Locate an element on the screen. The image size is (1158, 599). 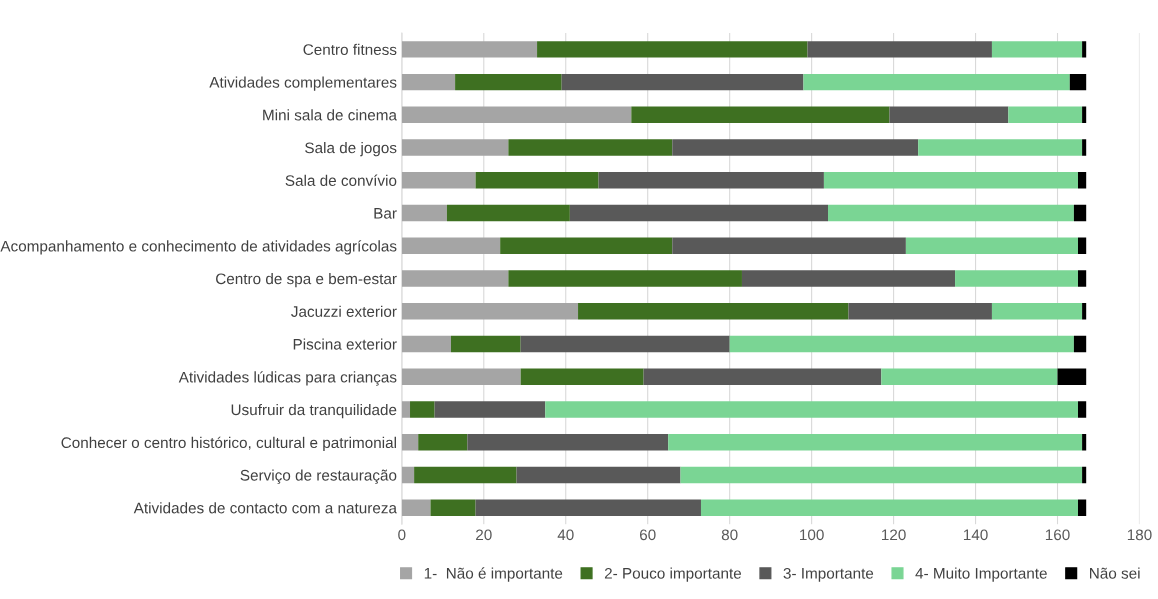
y-tick-label: Atividades lúdicas para crianças is located at coordinates (287, 378).